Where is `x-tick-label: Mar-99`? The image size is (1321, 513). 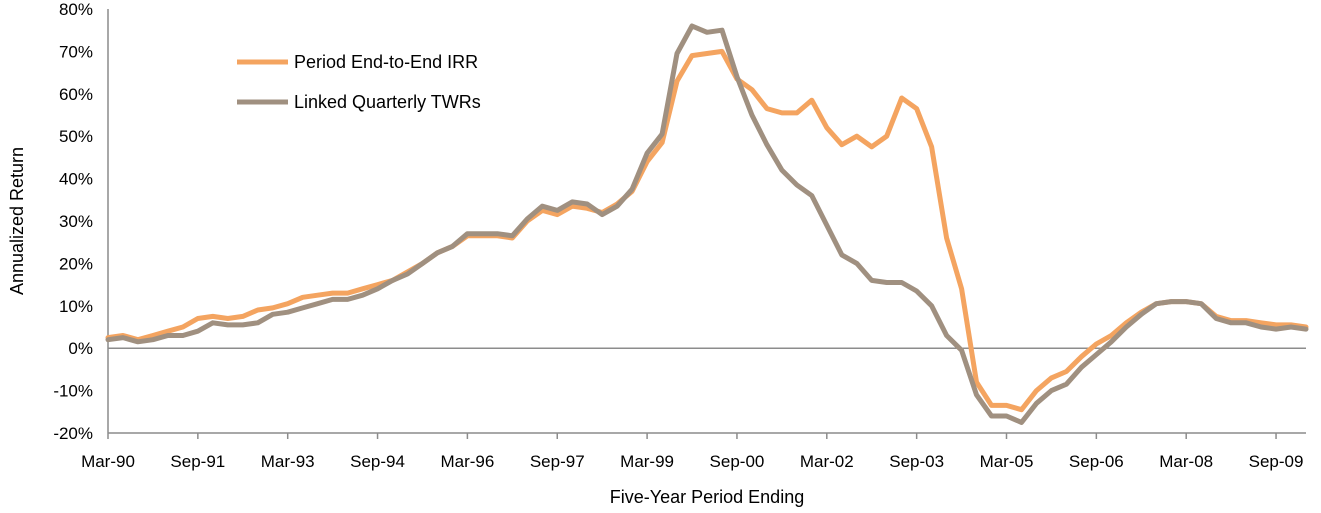 x-tick-label: Mar-99 is located at coordinates (647, 461).